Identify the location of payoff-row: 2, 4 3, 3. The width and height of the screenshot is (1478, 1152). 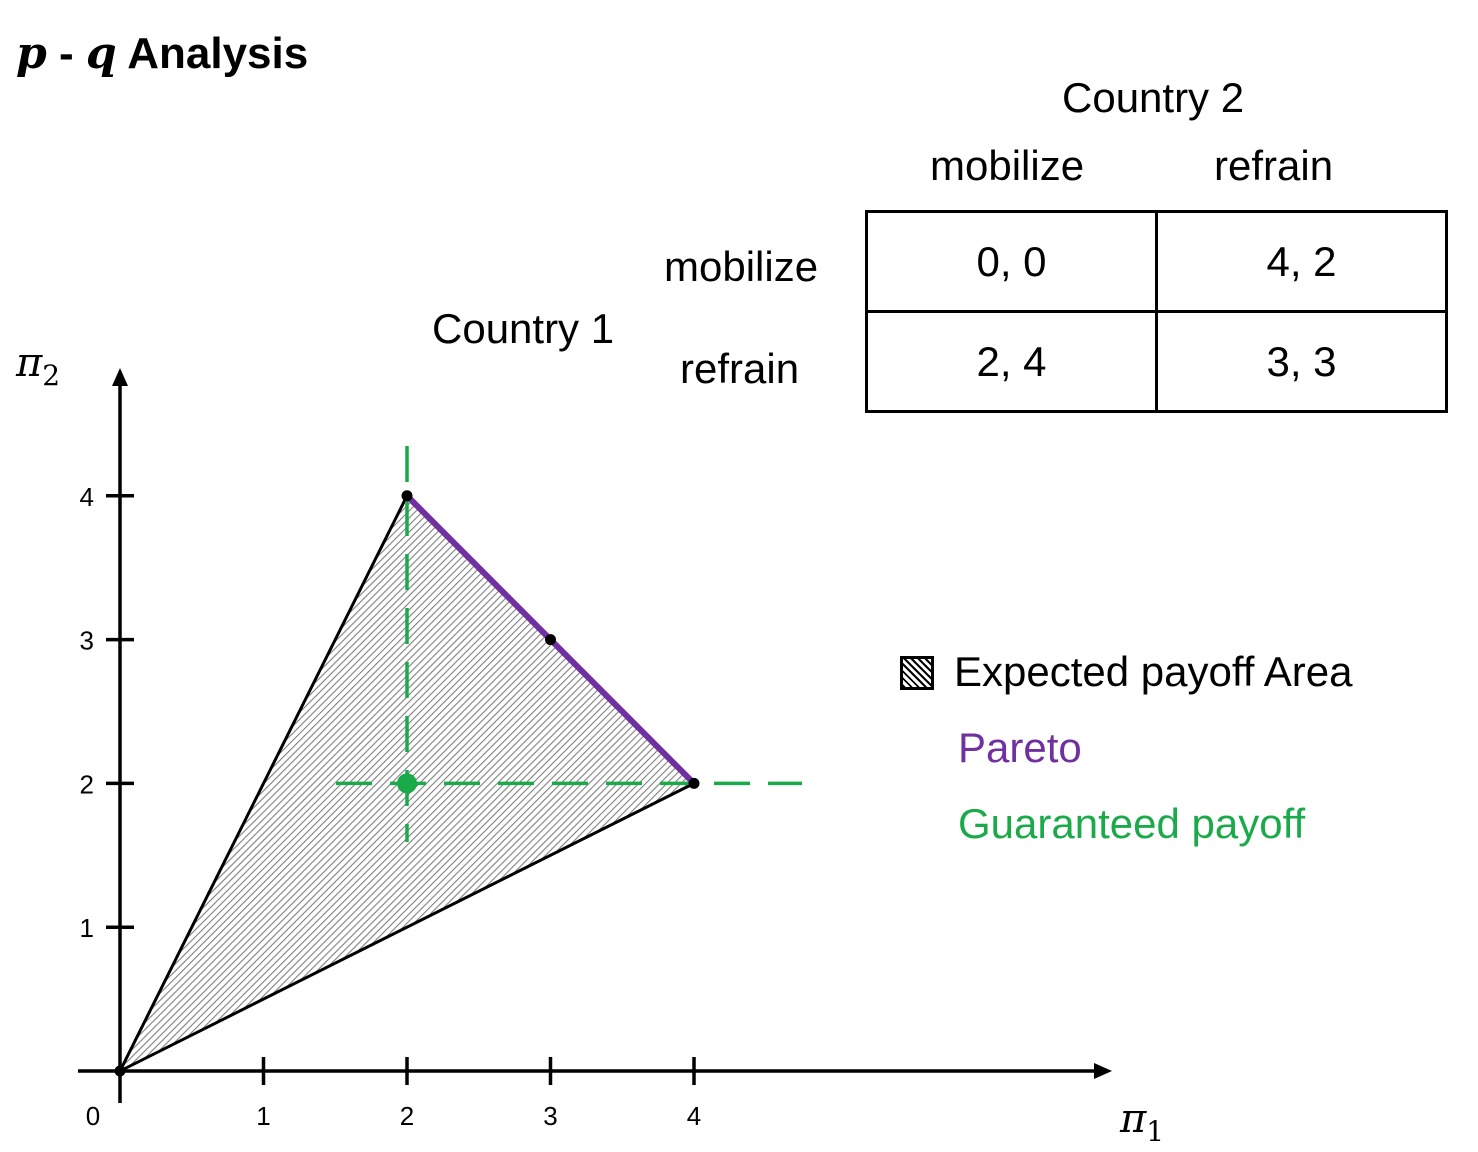
(1156, 361).